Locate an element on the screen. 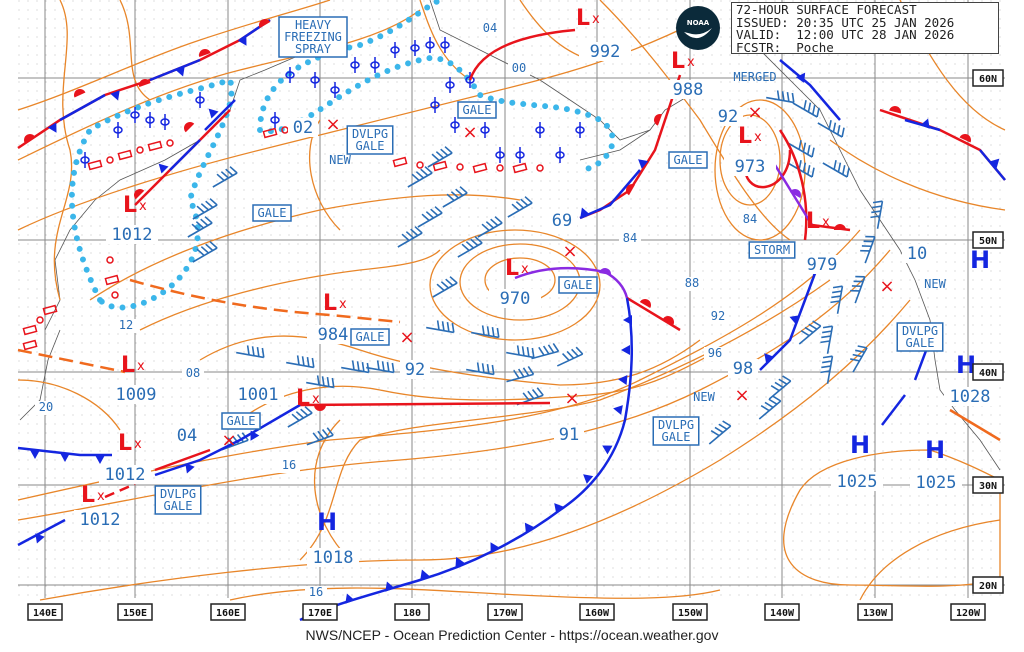  warning-box: GALE is located at coordinates (578, 285).